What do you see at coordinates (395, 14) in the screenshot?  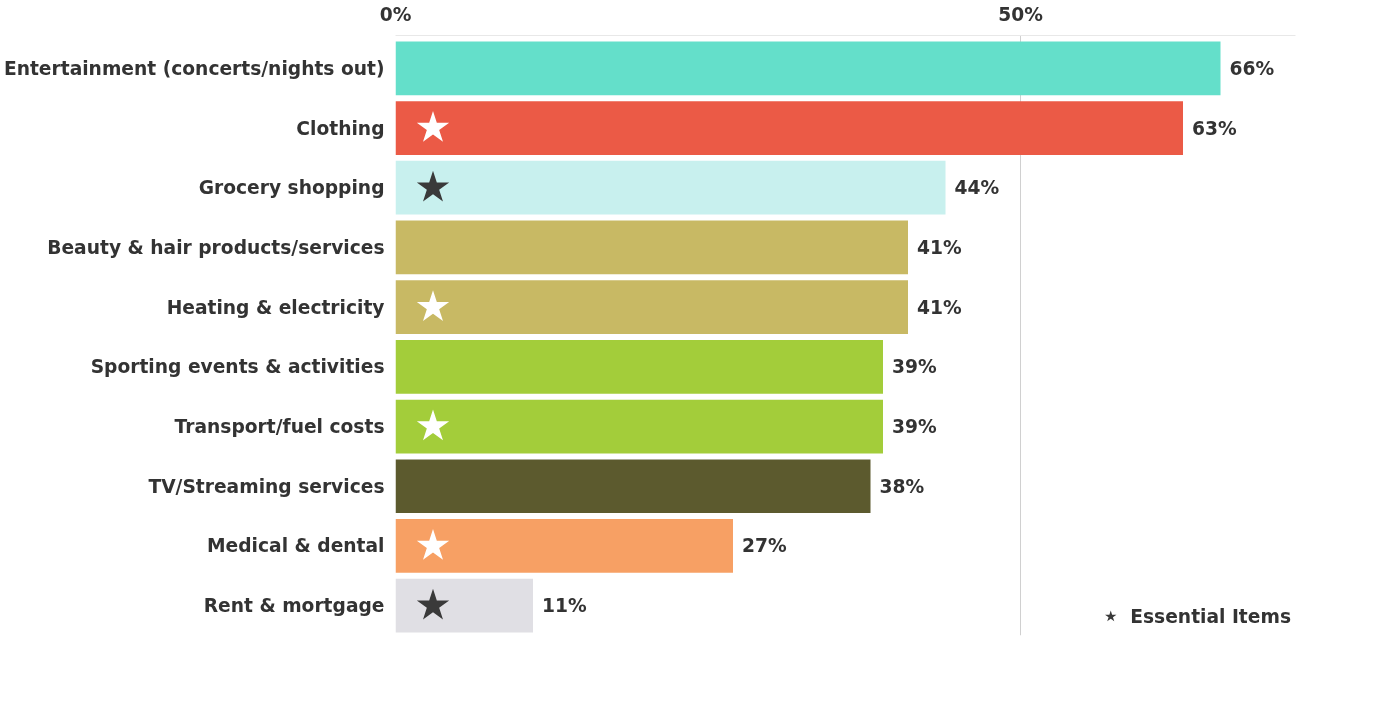 I see `x-tick-label: 0%` at bounding box center [395, 14].